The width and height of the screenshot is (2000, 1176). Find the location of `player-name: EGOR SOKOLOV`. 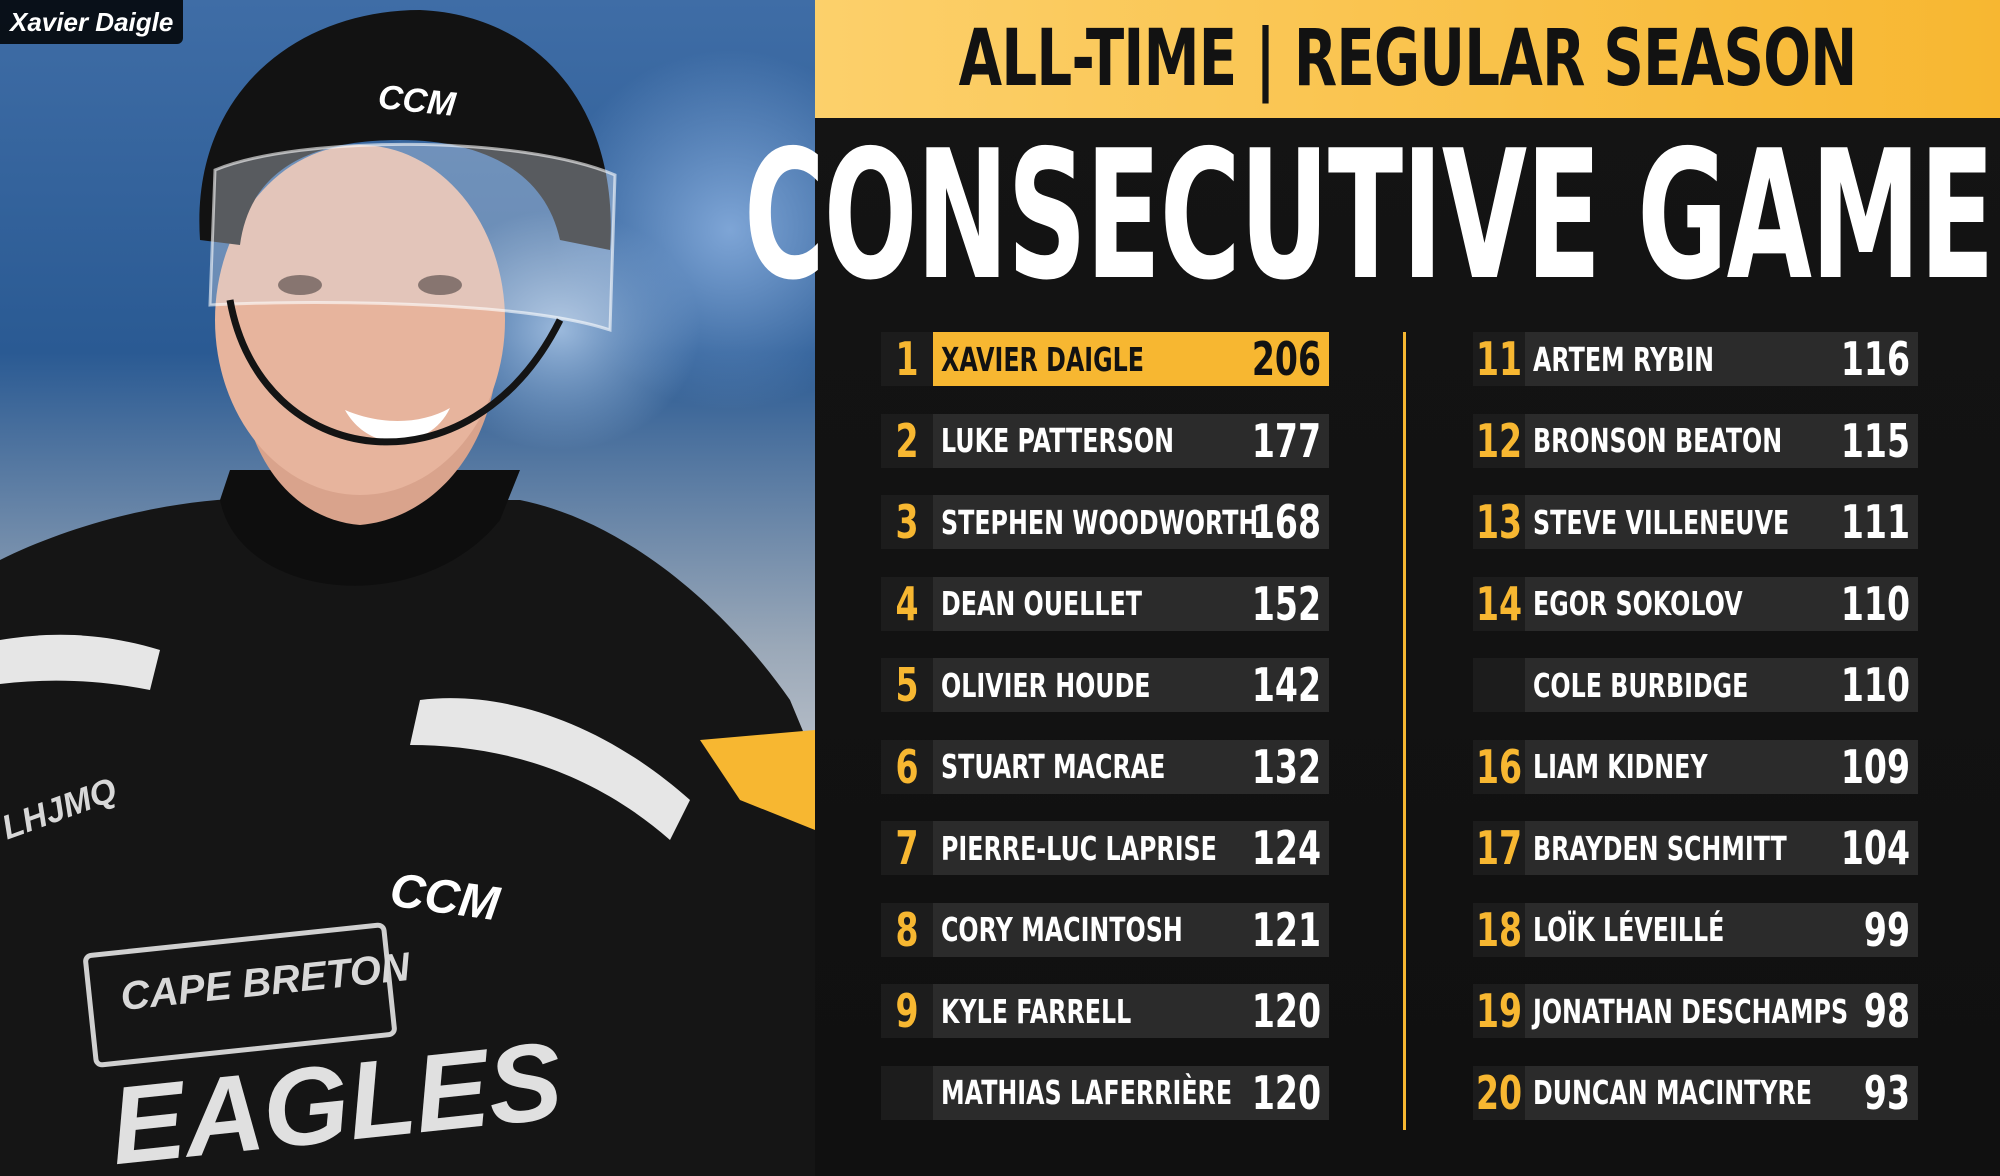

player-name: EGOR SOKOLOV is located at coordinates (1638, 603).